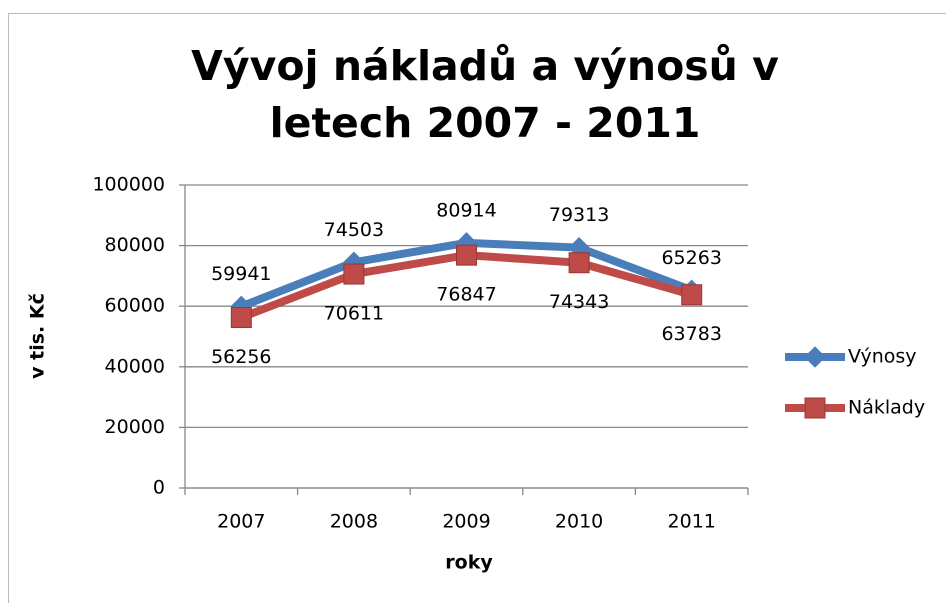 The height and width of the screenshot is (603, 946). What do you see at coordinates (882, 357) in the screenshot?
I see `legend-label: Výnosy` at bounding box center [882, 357].